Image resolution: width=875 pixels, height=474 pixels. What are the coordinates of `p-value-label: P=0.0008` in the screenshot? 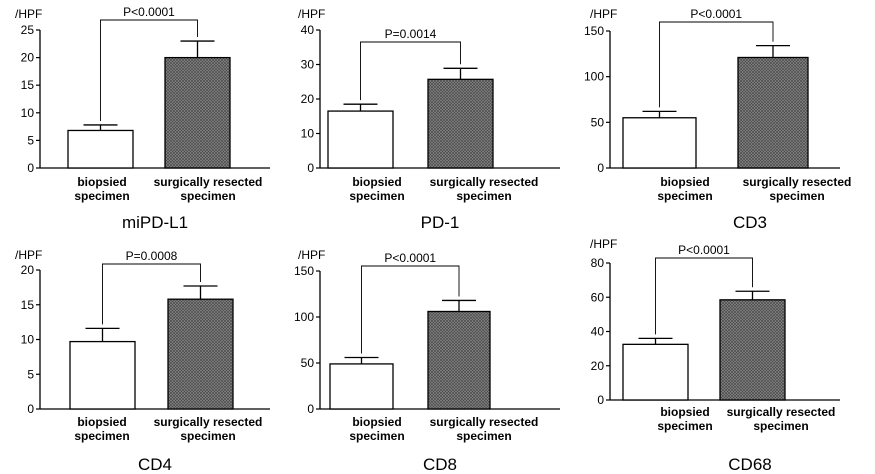 It's located at (152, 256).